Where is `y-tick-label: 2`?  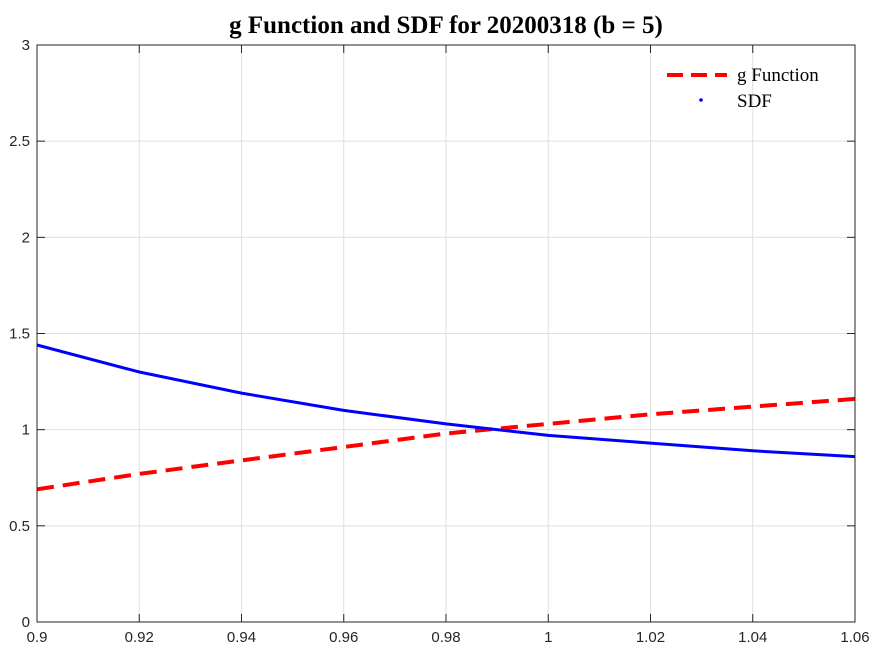 y-tick-label: 2 is located at coordinates (26, 237).